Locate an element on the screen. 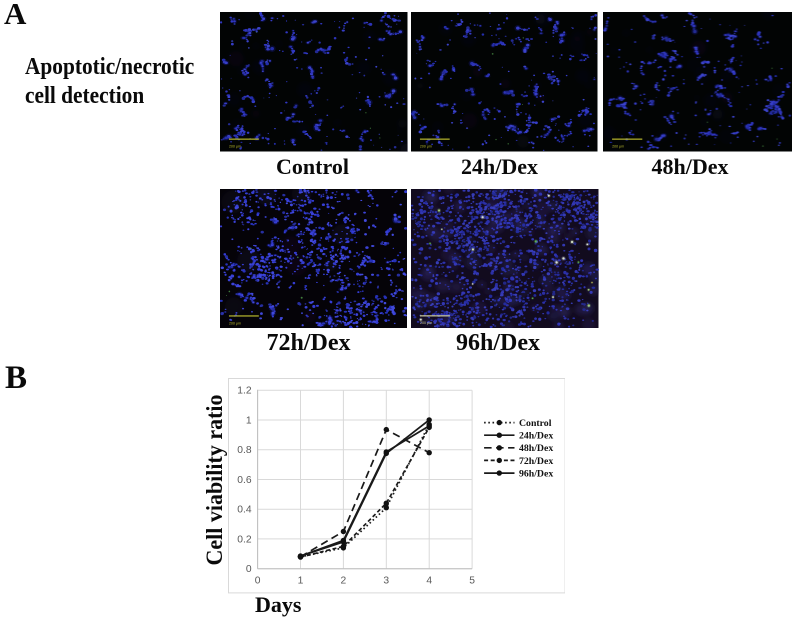  svg-text: 5 is located at coordinates (472, 581).